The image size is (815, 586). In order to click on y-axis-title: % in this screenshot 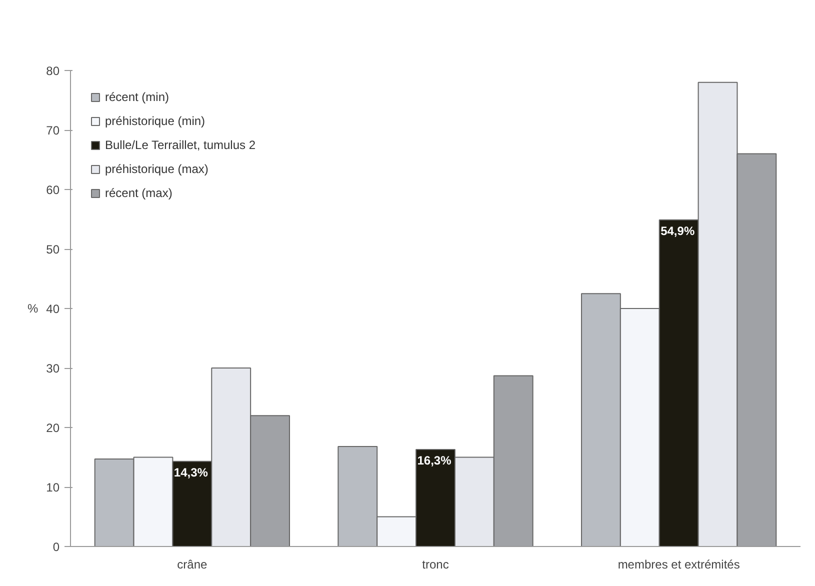, I will do `click(32, 309)`.